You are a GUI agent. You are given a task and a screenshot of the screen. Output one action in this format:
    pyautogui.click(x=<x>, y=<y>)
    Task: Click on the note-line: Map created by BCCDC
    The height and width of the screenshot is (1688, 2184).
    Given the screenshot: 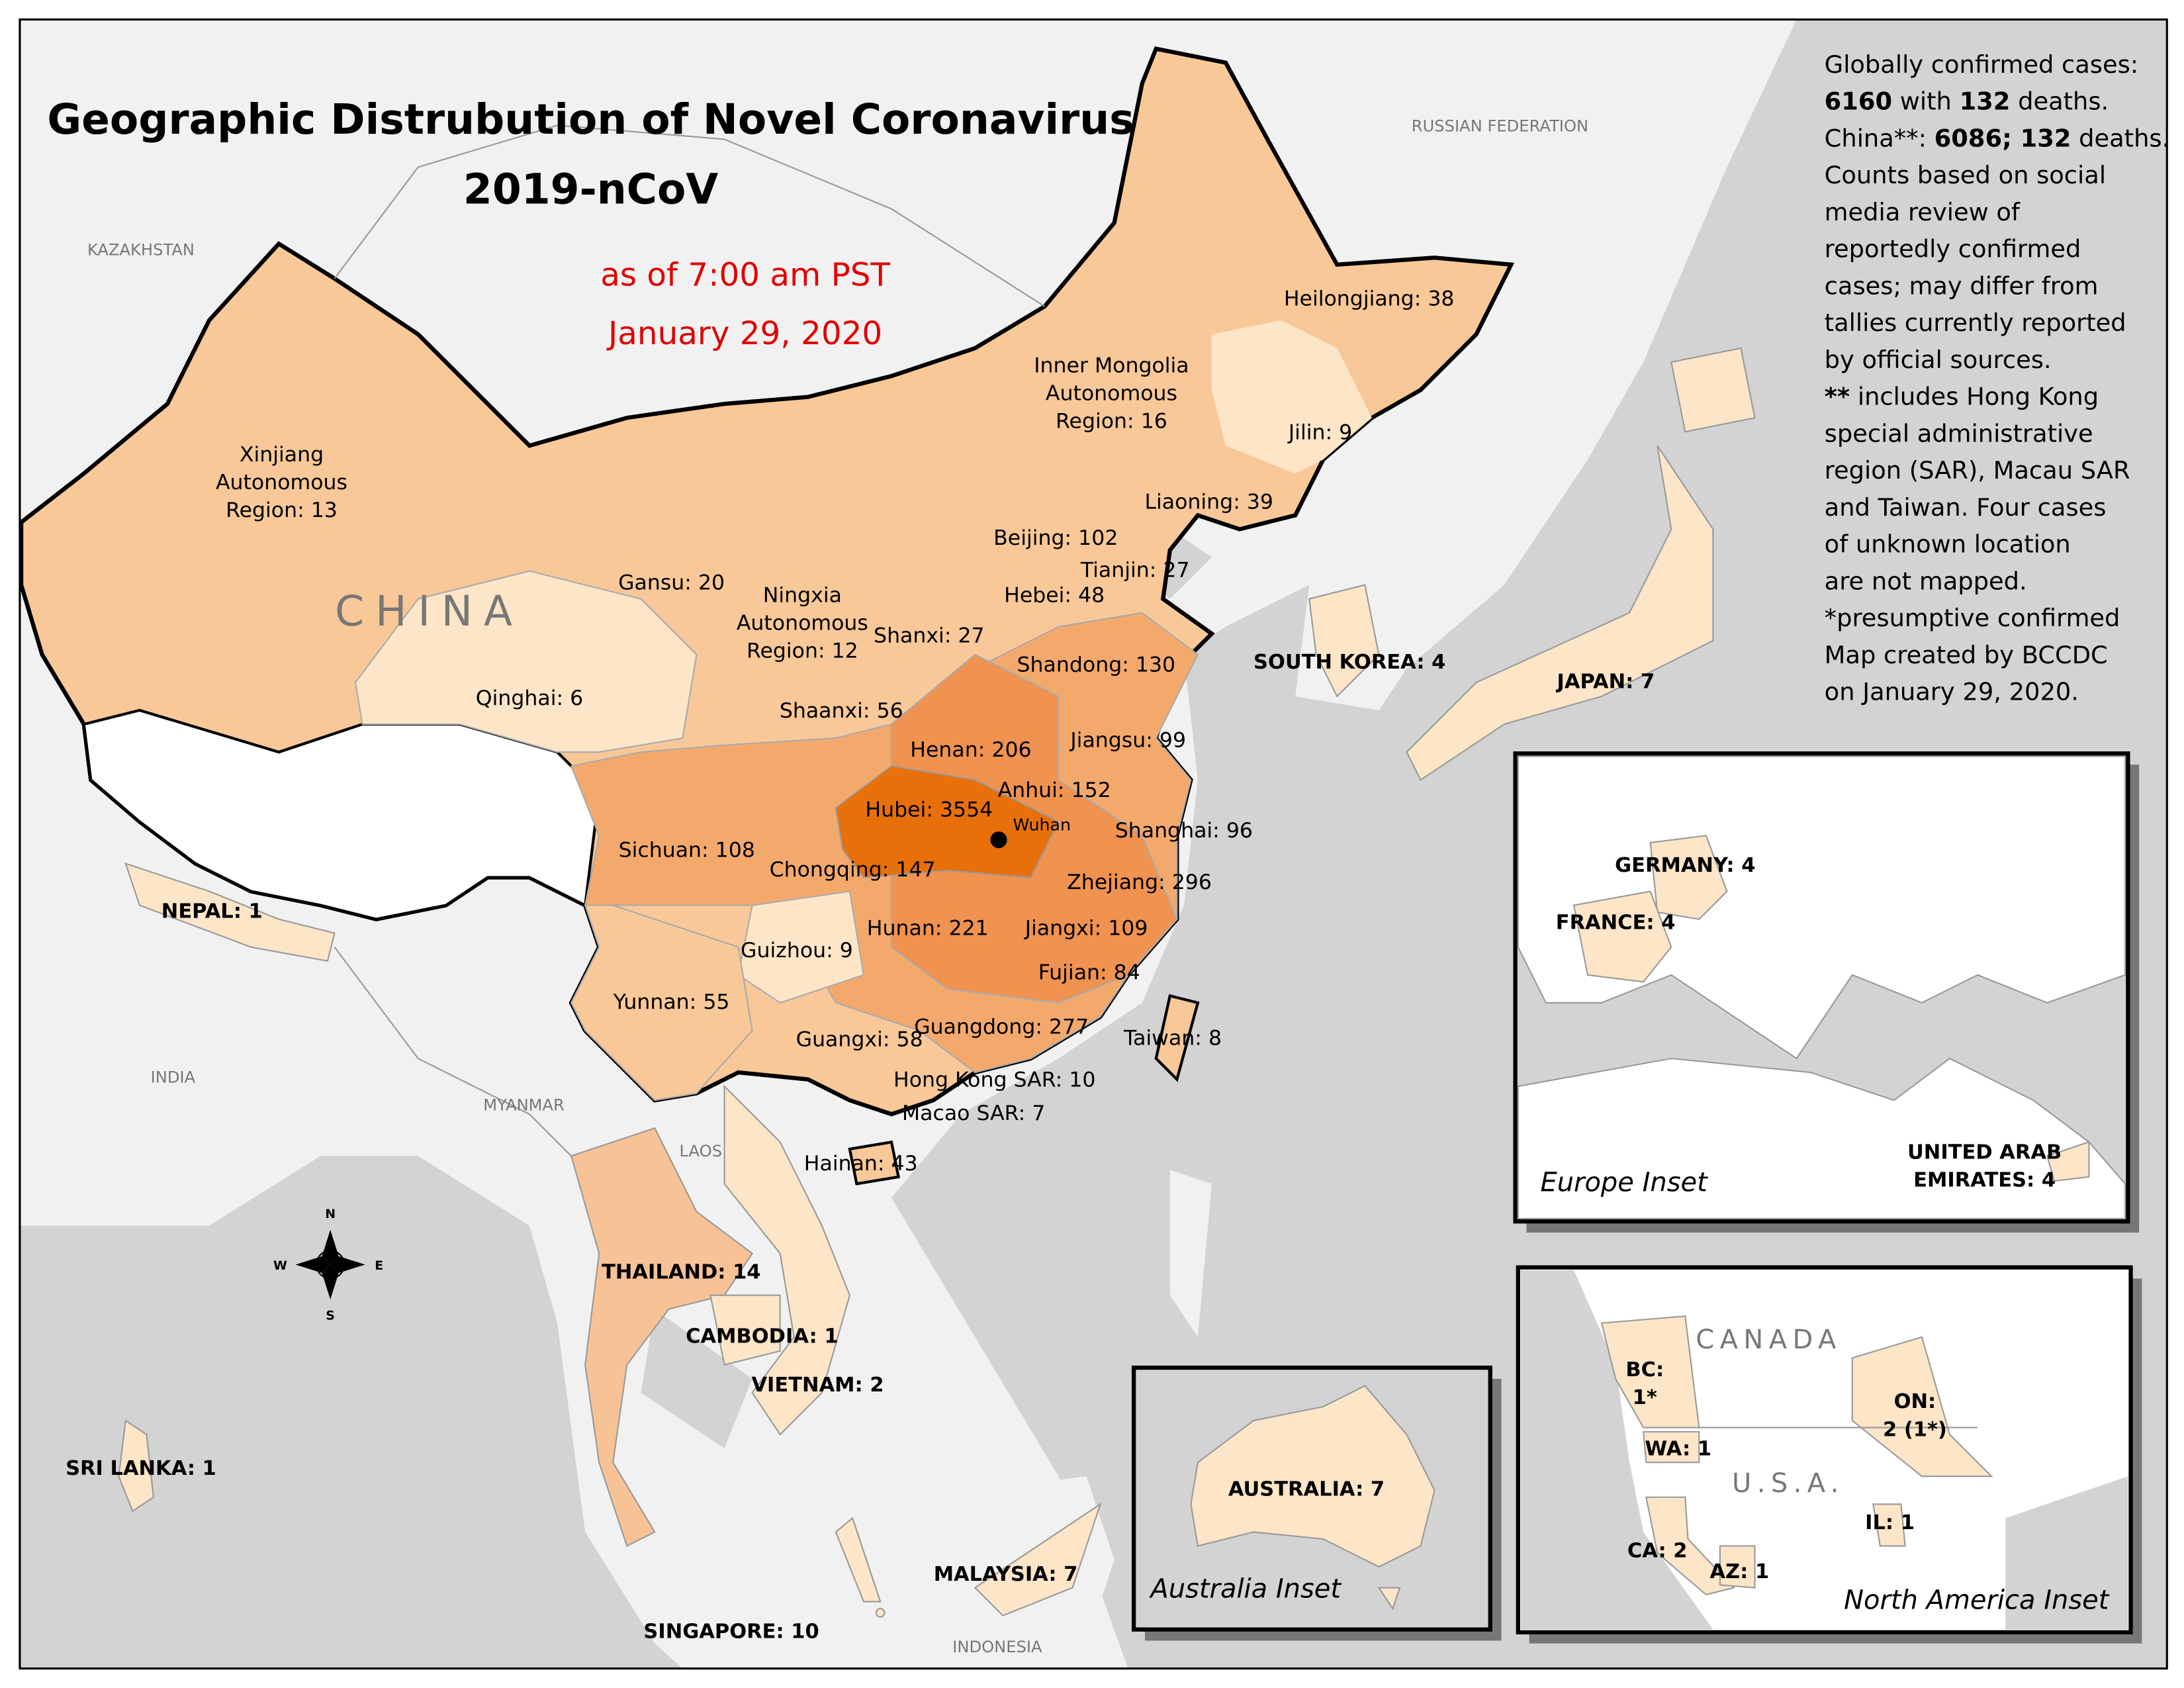 What is the action you would take?
    pyautogui.click(x=1966, y=654)
    